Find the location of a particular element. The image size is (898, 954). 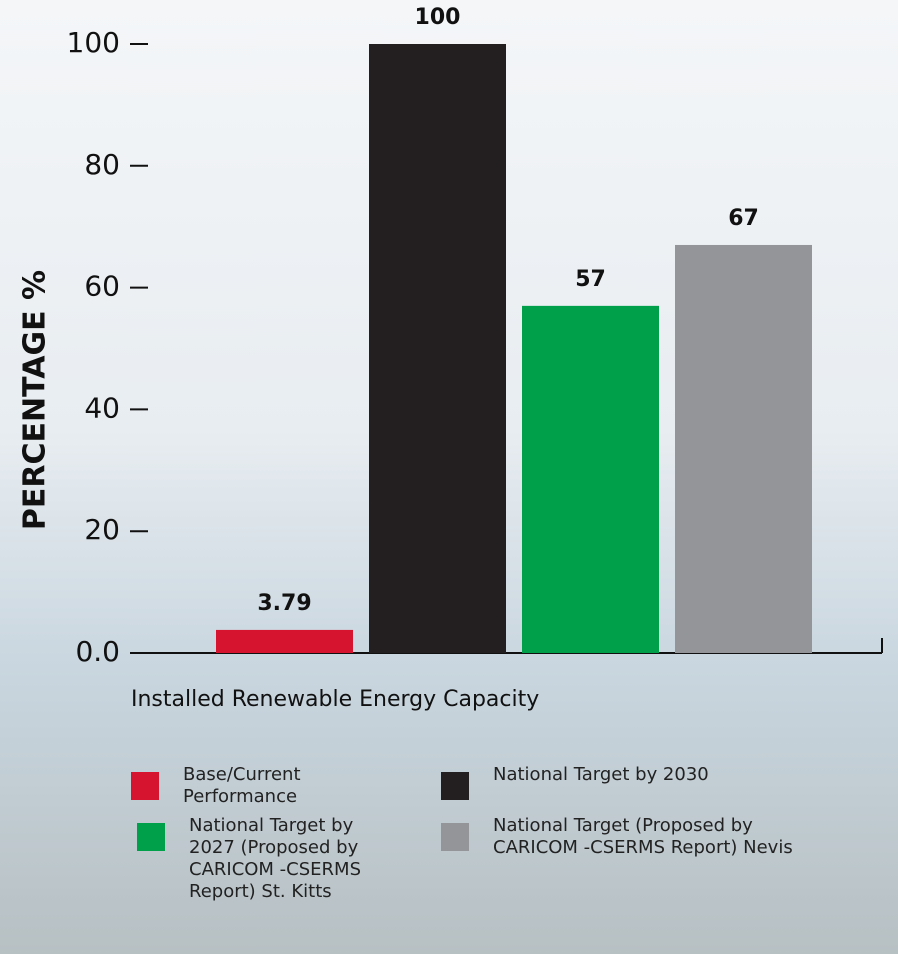

y-tick-label: 40 is located at coordinates (102, 407).